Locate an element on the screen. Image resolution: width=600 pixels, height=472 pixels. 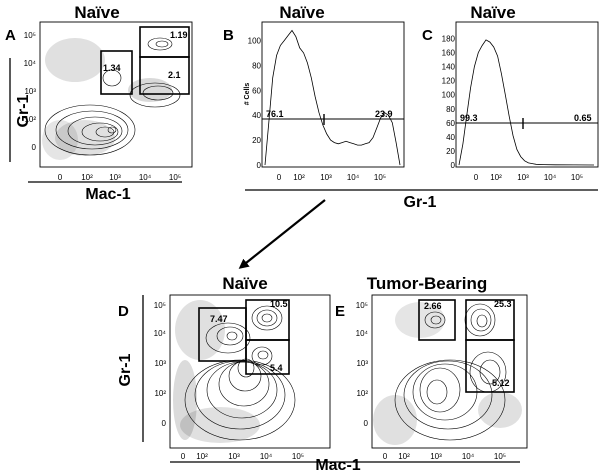
panel-e-frame is located at coordinates (449, 371).